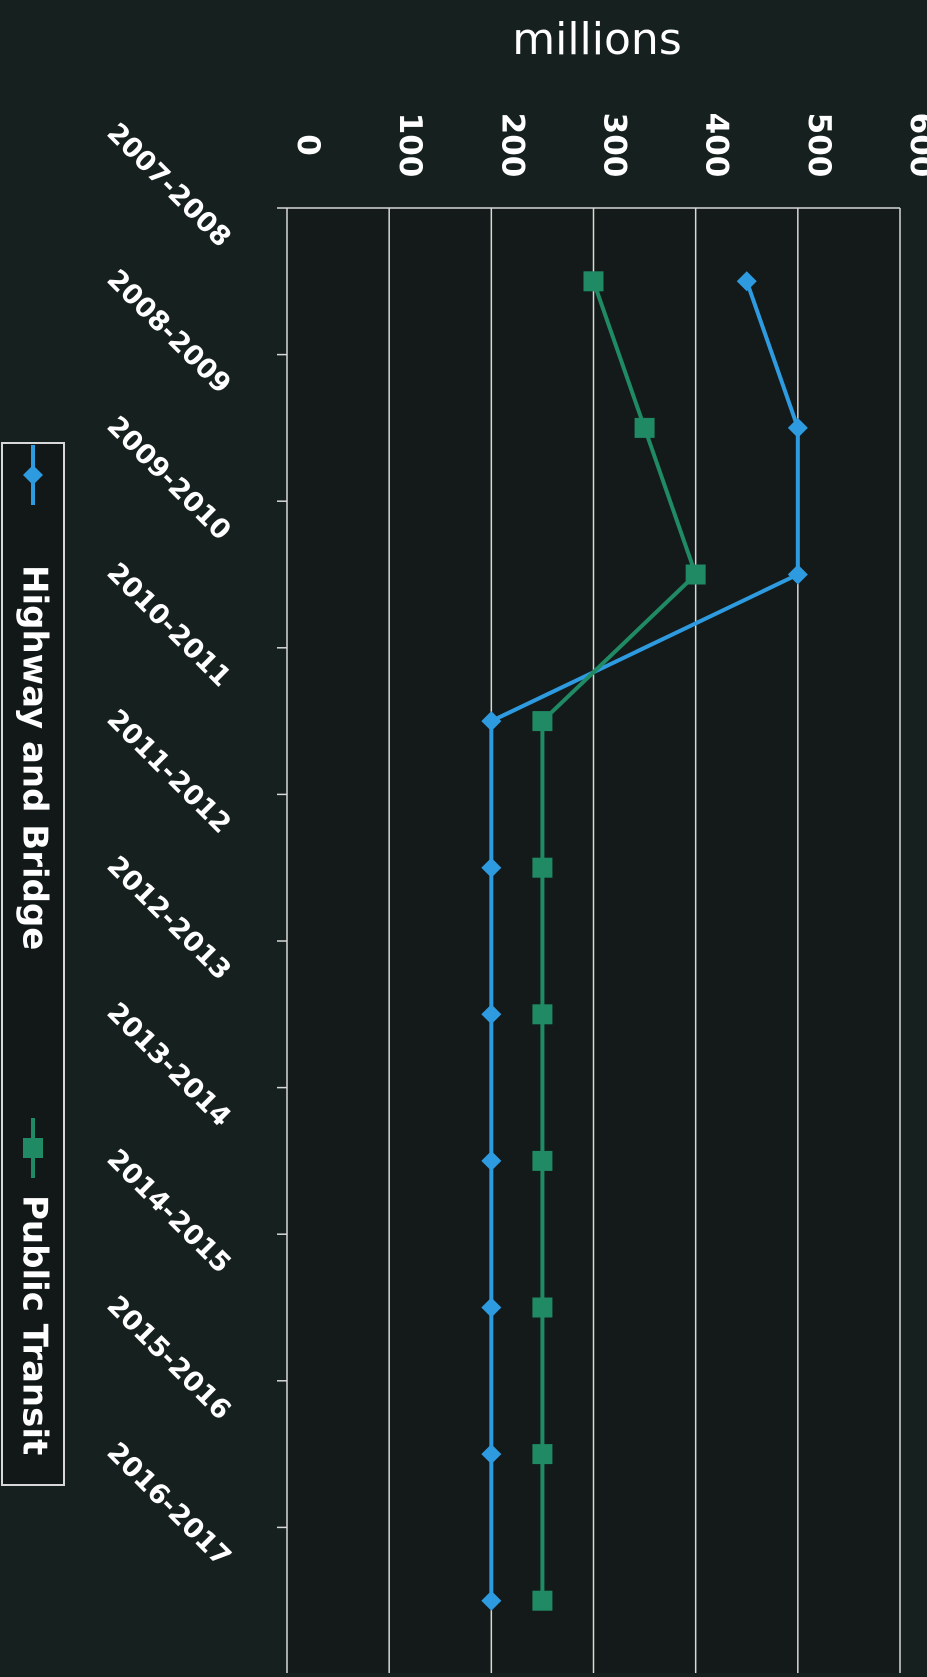  I want to click on x-tick-label-2009-2010: 2009-2010, so click(169, 478).